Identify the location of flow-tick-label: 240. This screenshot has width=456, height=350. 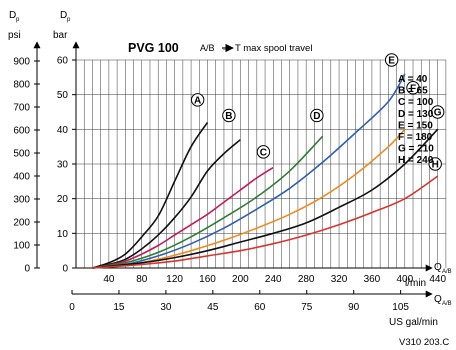
(273, 279).